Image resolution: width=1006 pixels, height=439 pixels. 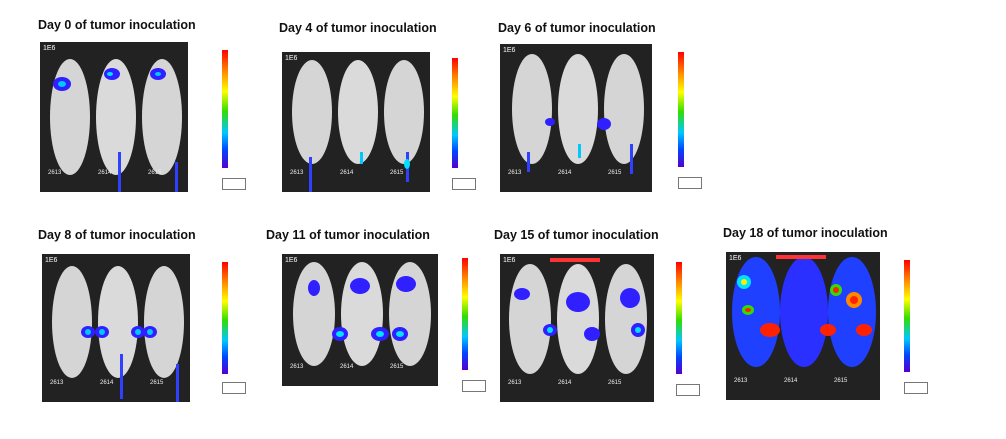 I want to click on panel-title: Day 4 of tumor inoculation, so click(x=358, y=28).